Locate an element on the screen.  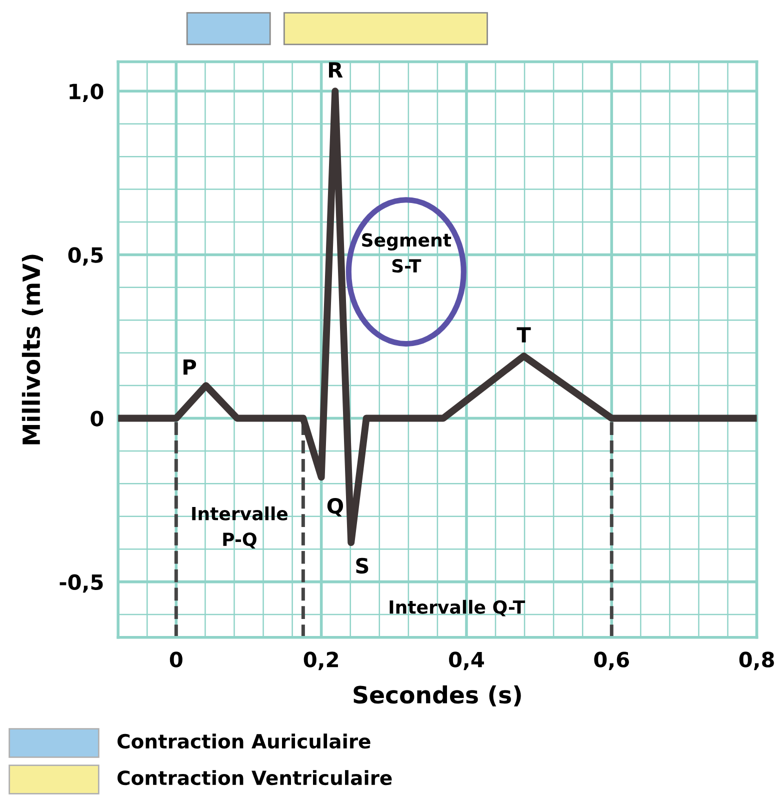
x-tick-label: 0,4 is located at coordinates (466, 661).